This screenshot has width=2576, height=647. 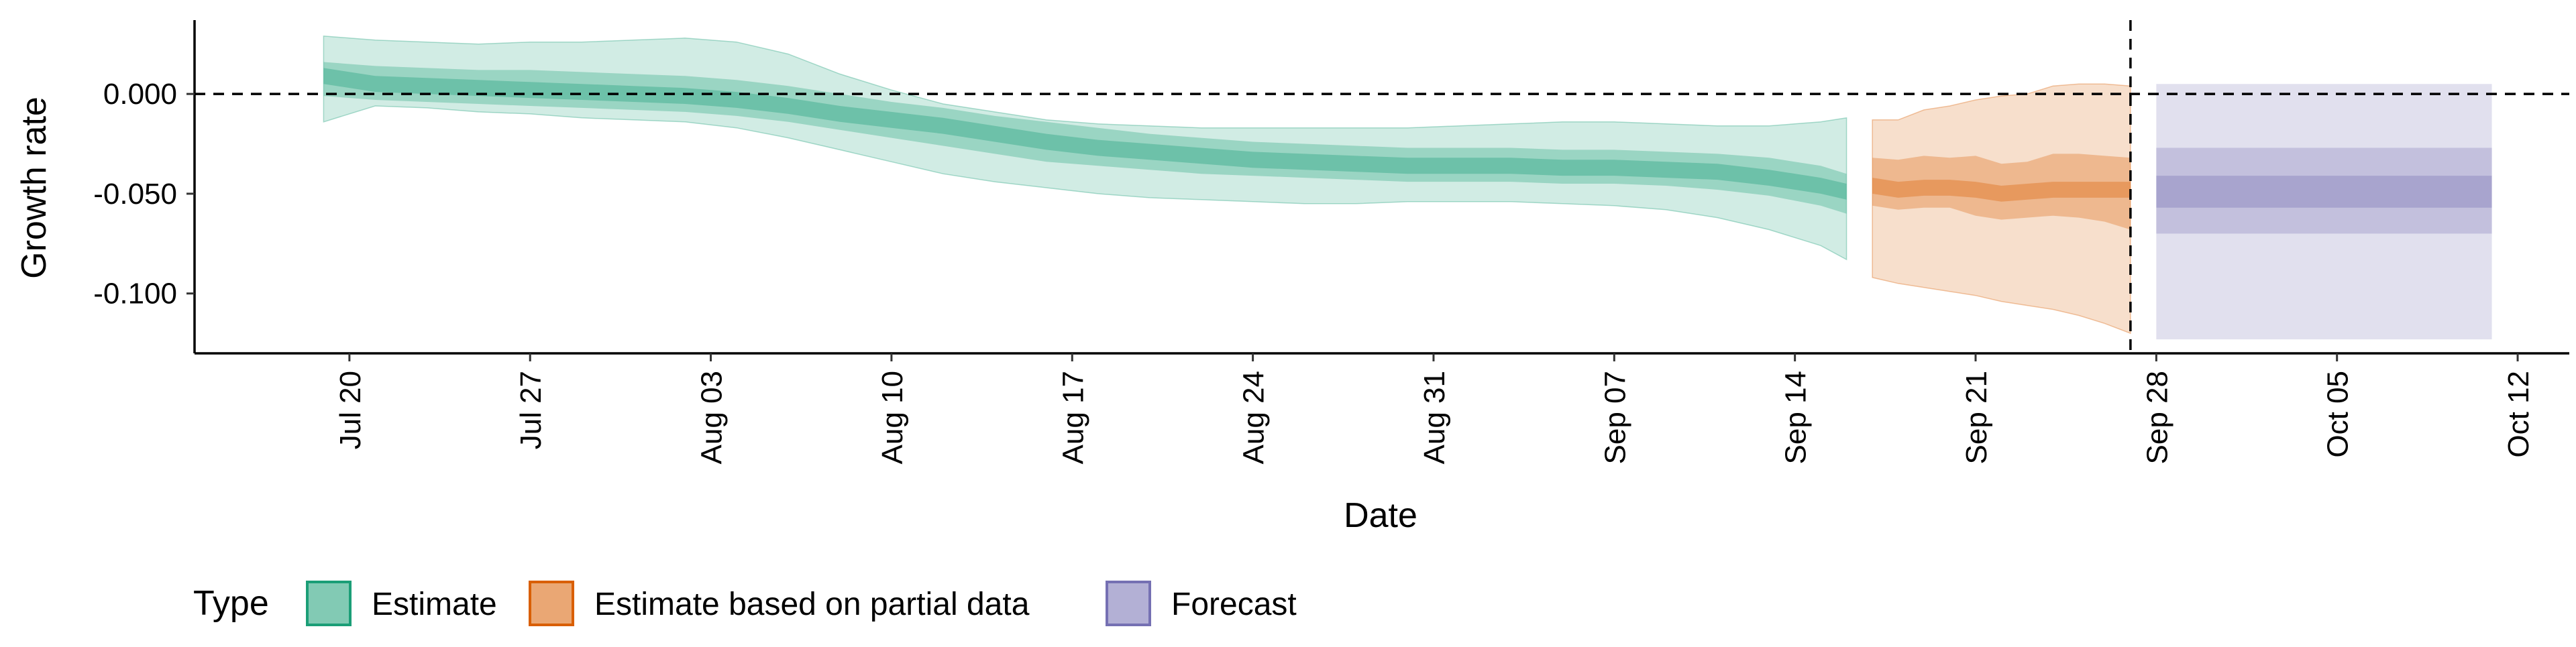 What do you see at coordinates (1615, 417) in the screenshot?
I see `x-tick-label: Sep 07` at bounding box center [1615, 417].